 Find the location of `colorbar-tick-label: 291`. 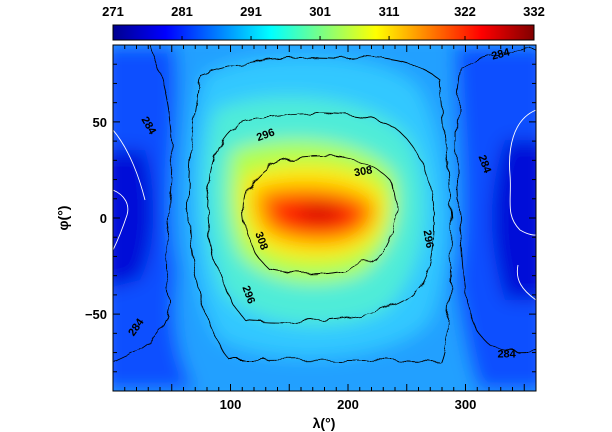

colorbar-tick-label: 291 is located at coordinates (251, 11).